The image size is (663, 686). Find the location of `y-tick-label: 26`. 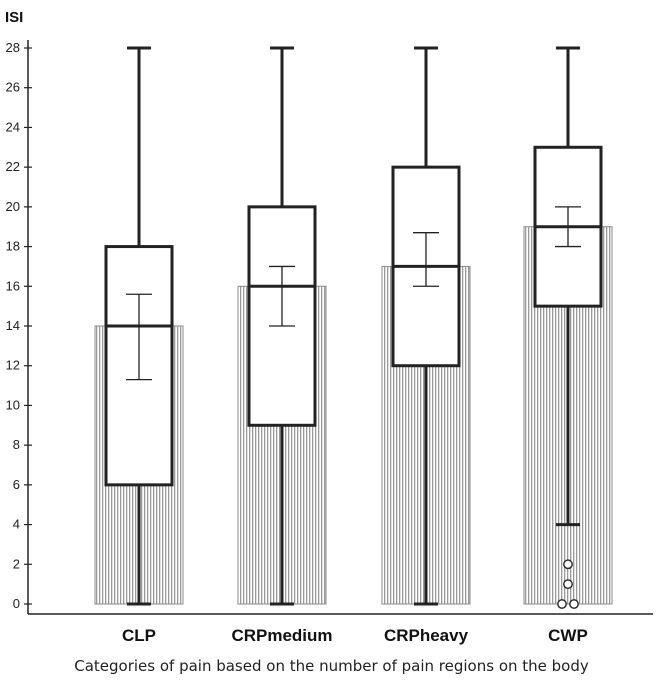

y-tick-label: 26 is located at coordinates (13, 87).